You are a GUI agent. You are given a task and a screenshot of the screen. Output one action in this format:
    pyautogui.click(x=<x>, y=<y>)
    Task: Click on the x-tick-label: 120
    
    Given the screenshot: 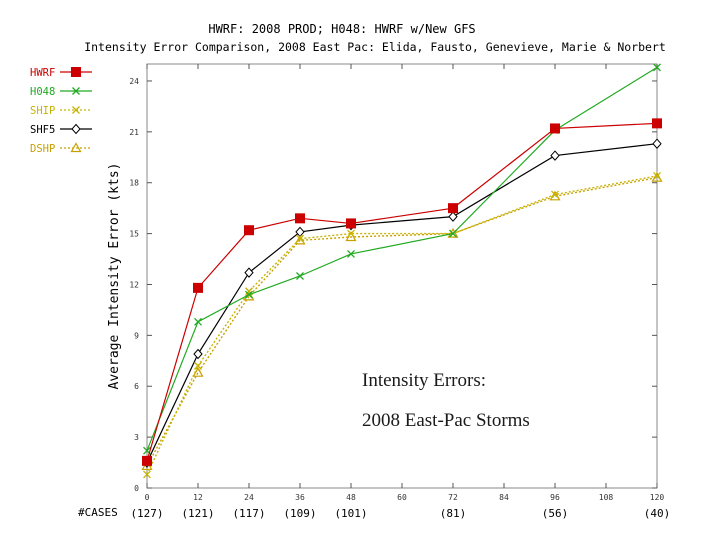 What is the action you would take?
    pyautogui.click(x=657, y=497)
    